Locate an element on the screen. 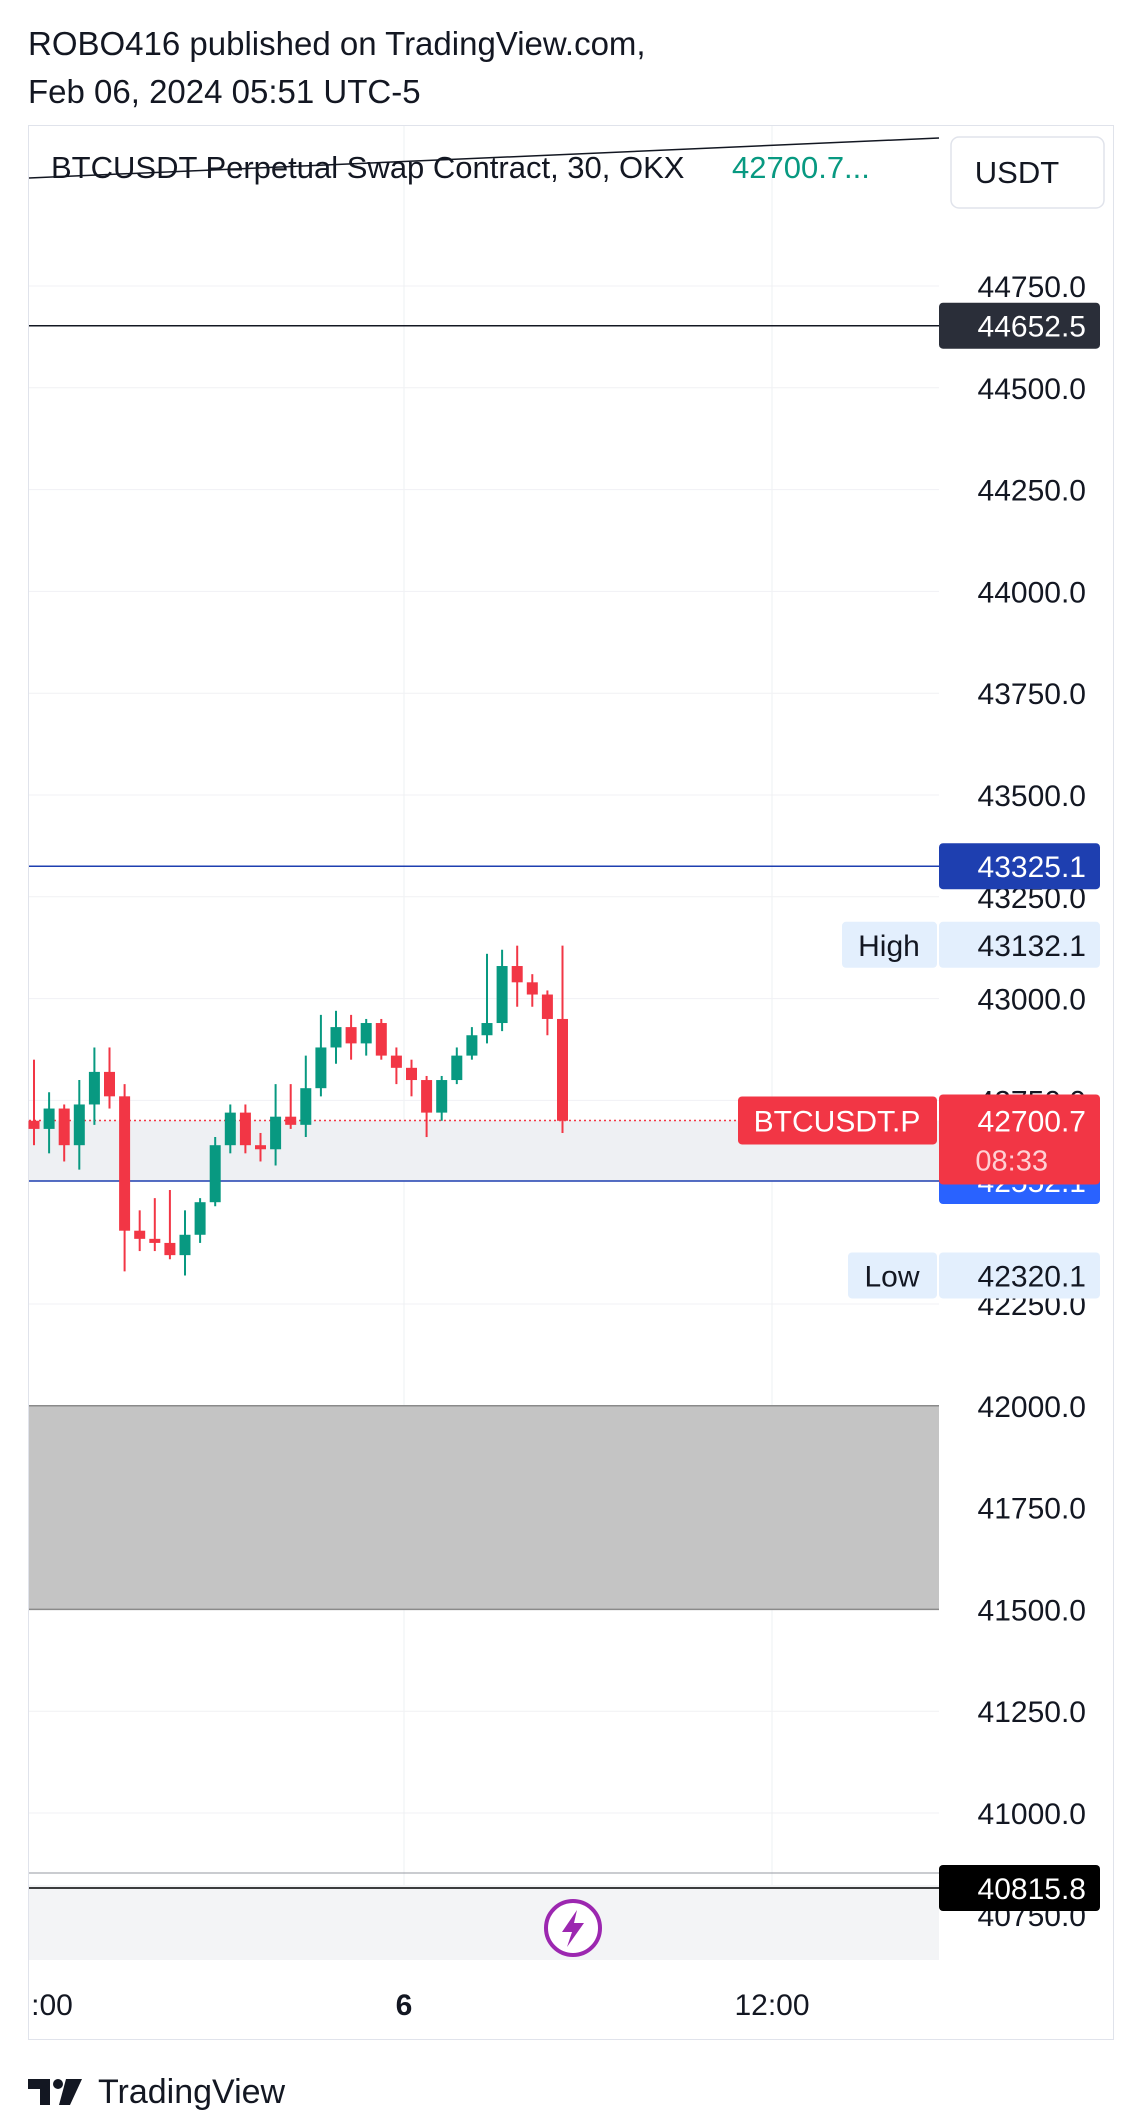 This screenshot has width=1136, height=2127. lightning-icon is located at coordinates (573, 1928).